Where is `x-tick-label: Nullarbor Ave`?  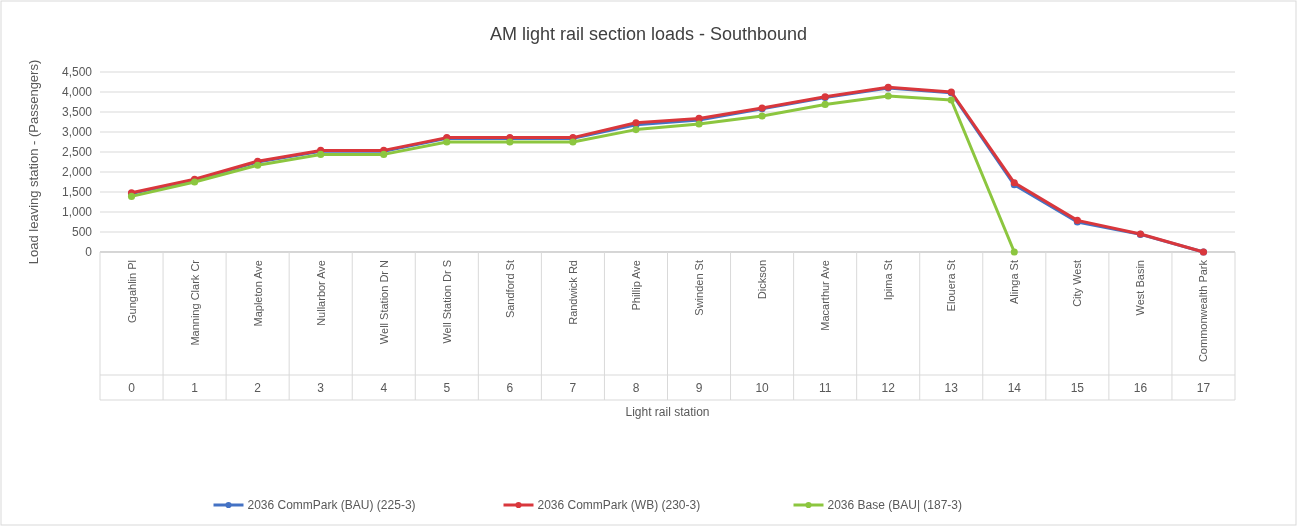 x-tick-label: Nullarbor Ave is located at coordinates (320, 293).